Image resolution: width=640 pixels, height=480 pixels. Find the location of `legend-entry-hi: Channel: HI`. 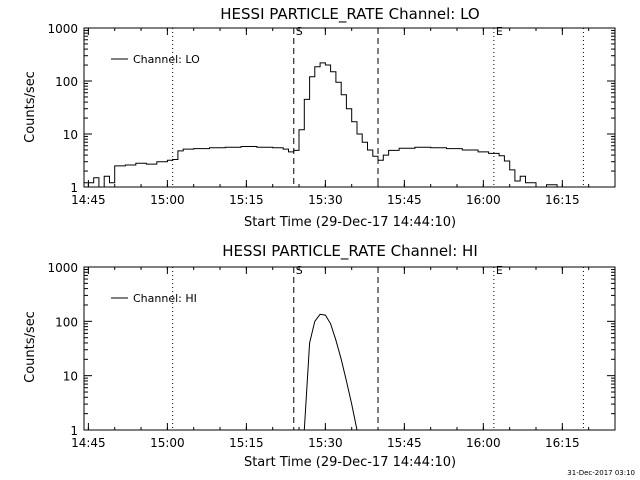

legend-entry-hi: Channel: HI is located at coordinates (165, 298).